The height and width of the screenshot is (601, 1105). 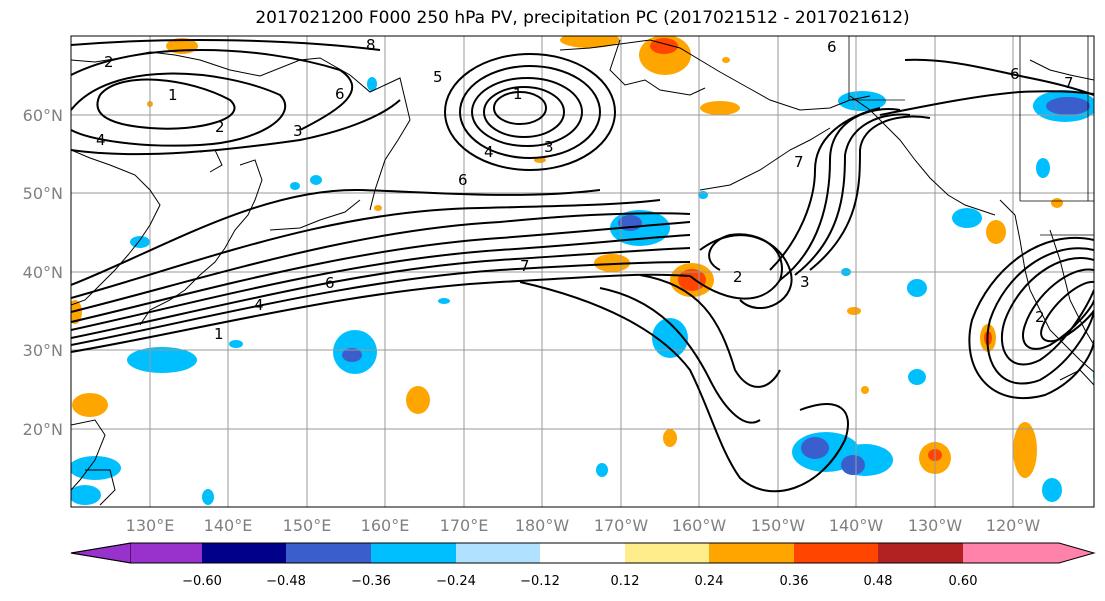 What do you see at coordinates (286, 581) in the screenshot?
I see `colorbar-tick-label: −0.48` at bounding box center [286, 581].